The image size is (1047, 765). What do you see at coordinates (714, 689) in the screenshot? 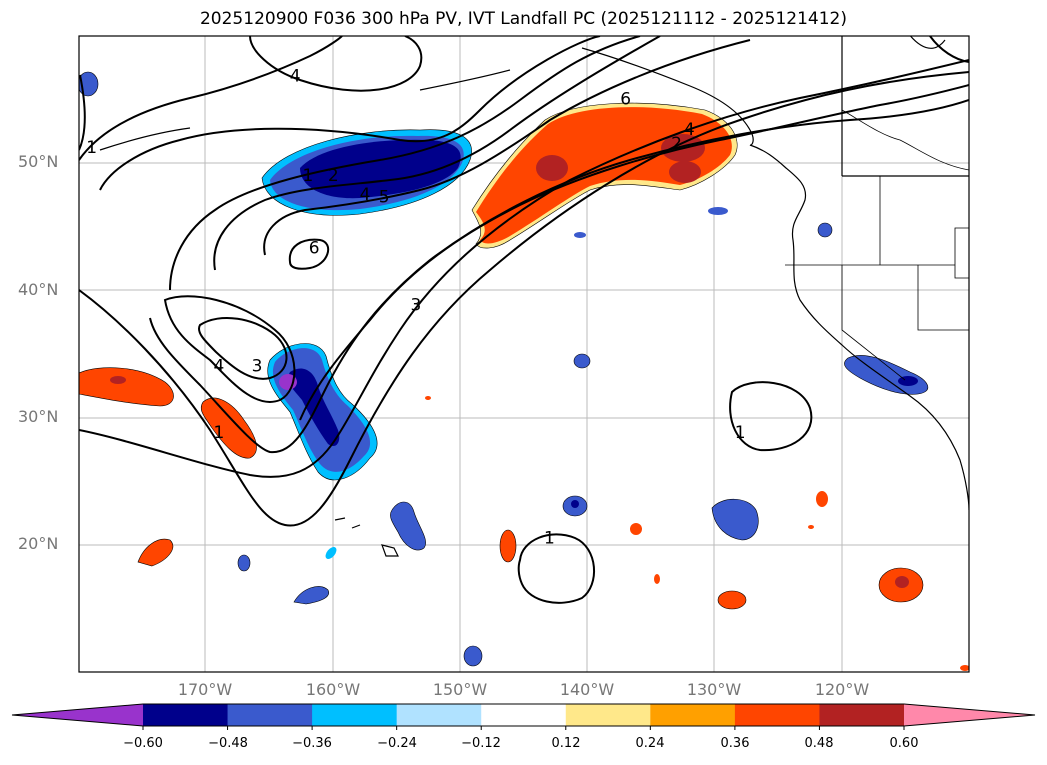
I see `lon-label-130w: 130°W` at bounding box center [714, 689].